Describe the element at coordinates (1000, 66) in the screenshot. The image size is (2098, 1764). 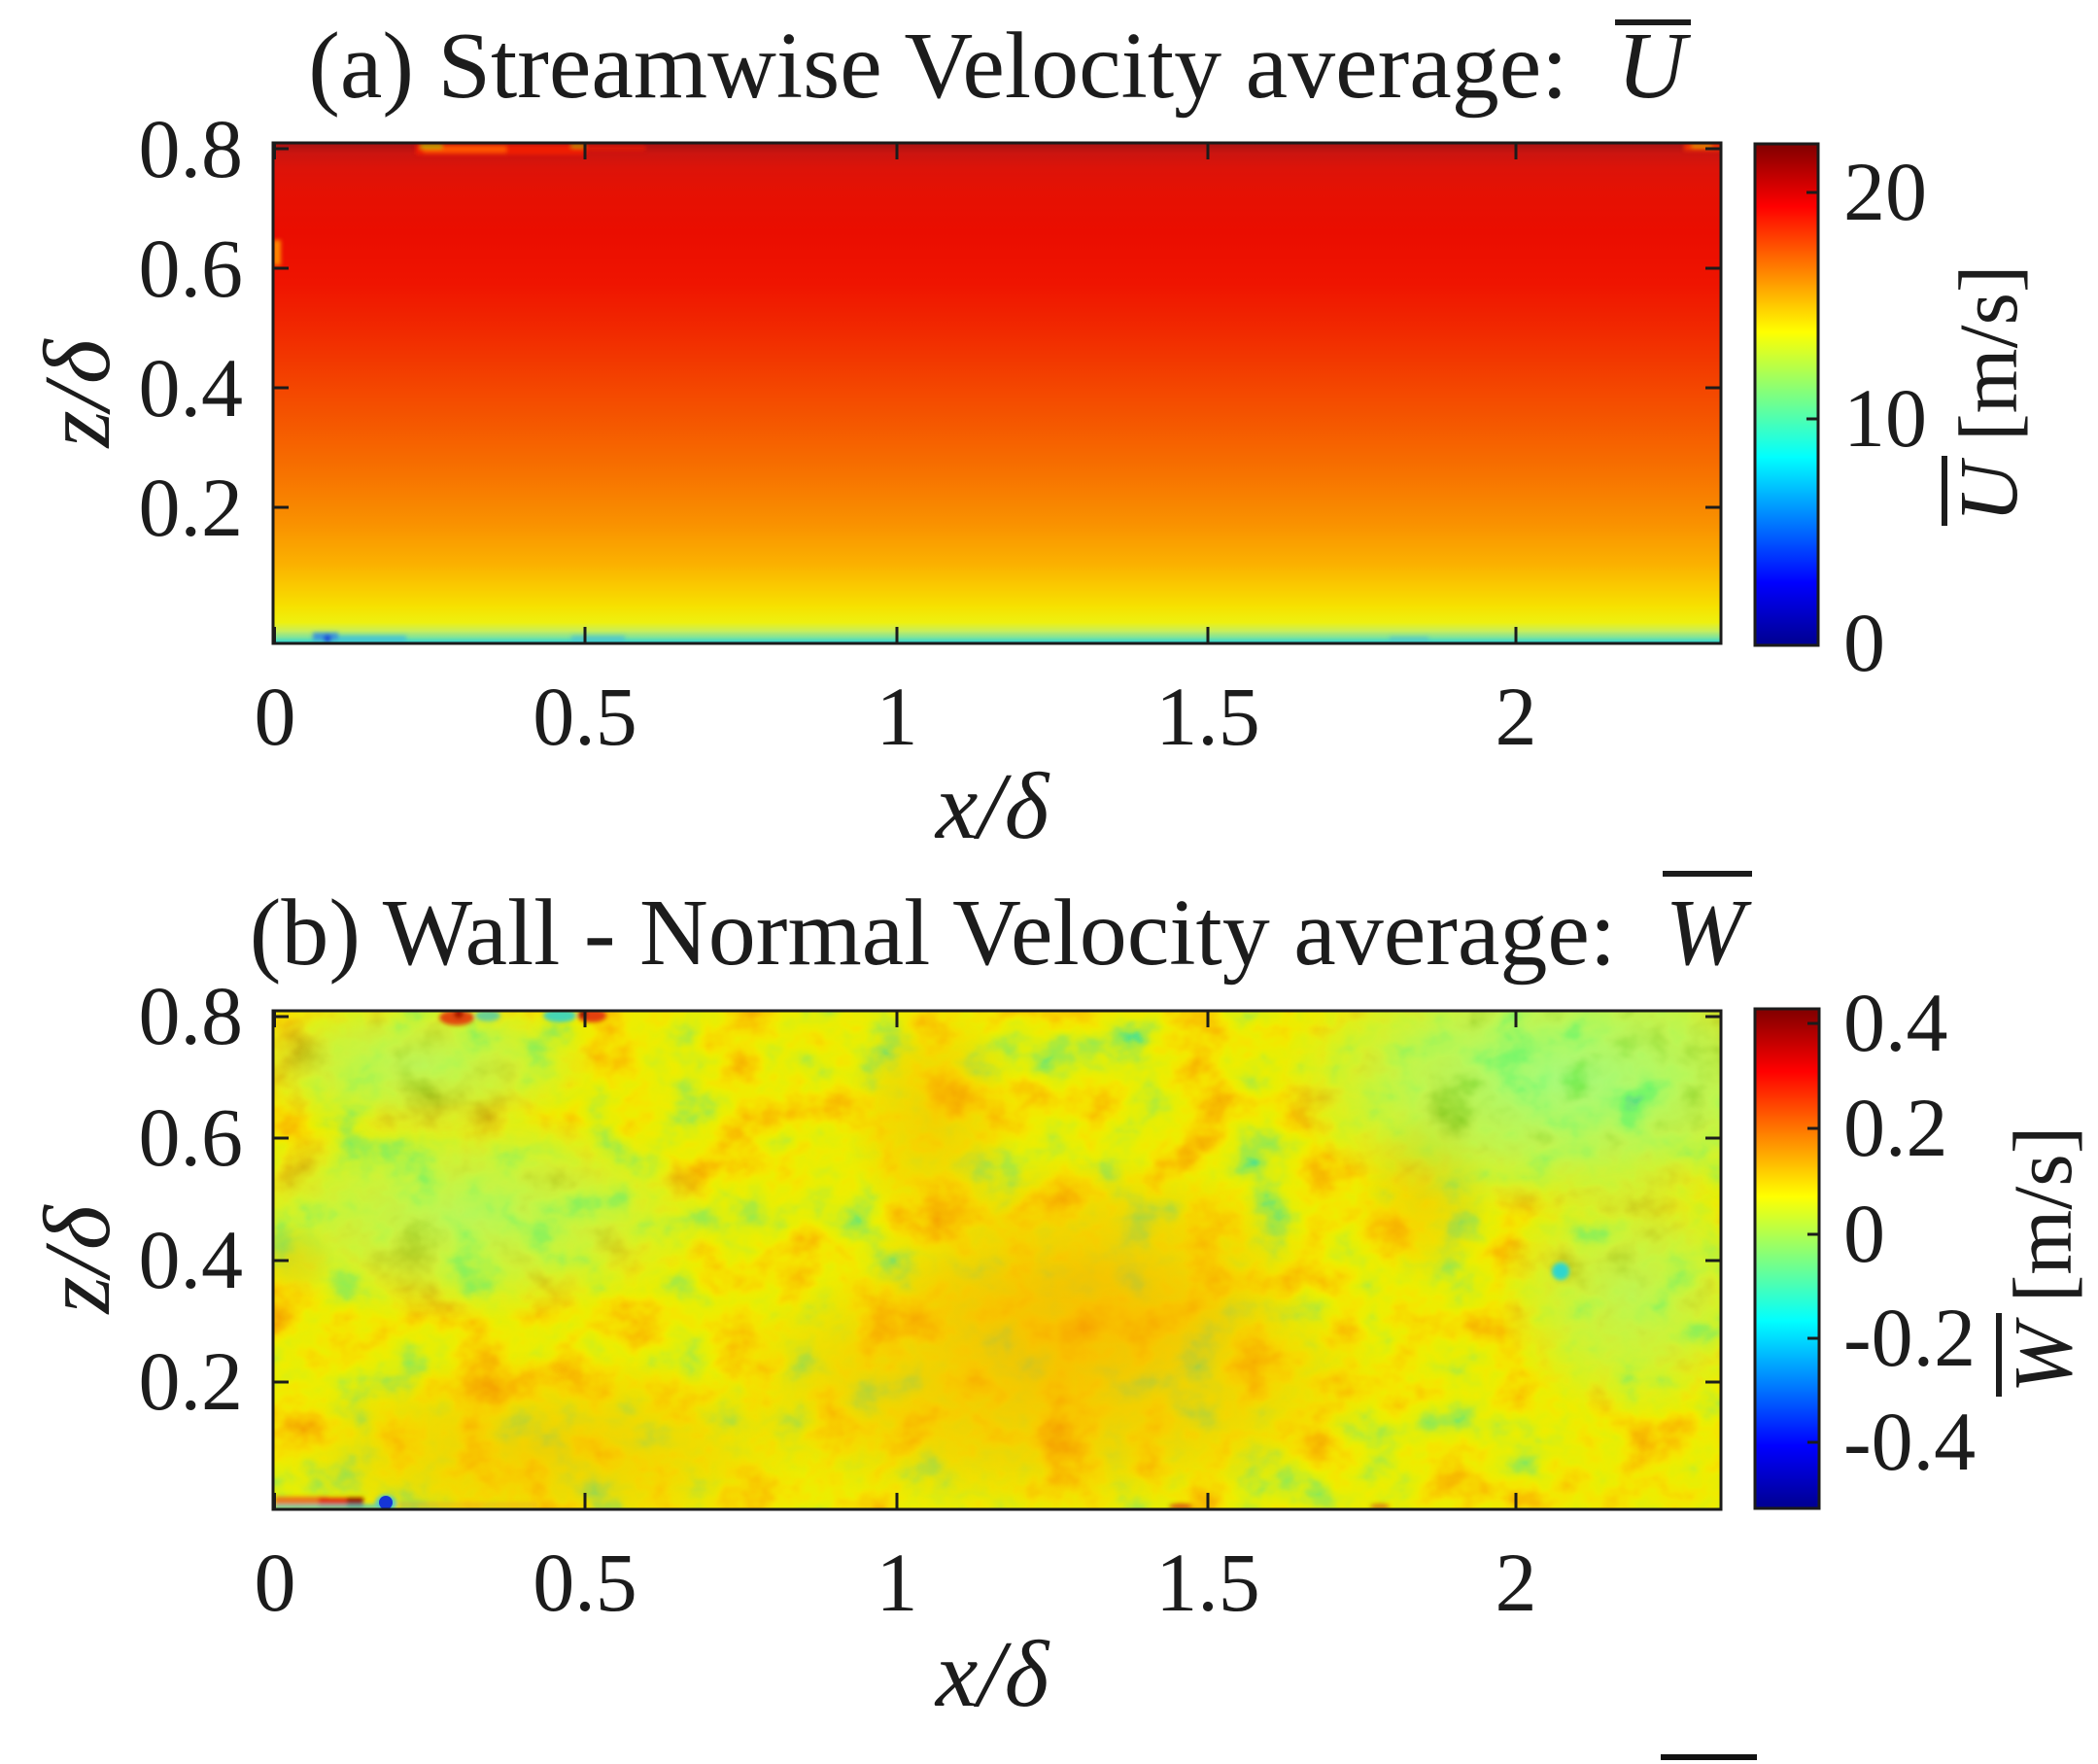
I see `svg-text:(a) Streamwise Velocity averag: (a) Streamwise Velocity average: U` at that location.